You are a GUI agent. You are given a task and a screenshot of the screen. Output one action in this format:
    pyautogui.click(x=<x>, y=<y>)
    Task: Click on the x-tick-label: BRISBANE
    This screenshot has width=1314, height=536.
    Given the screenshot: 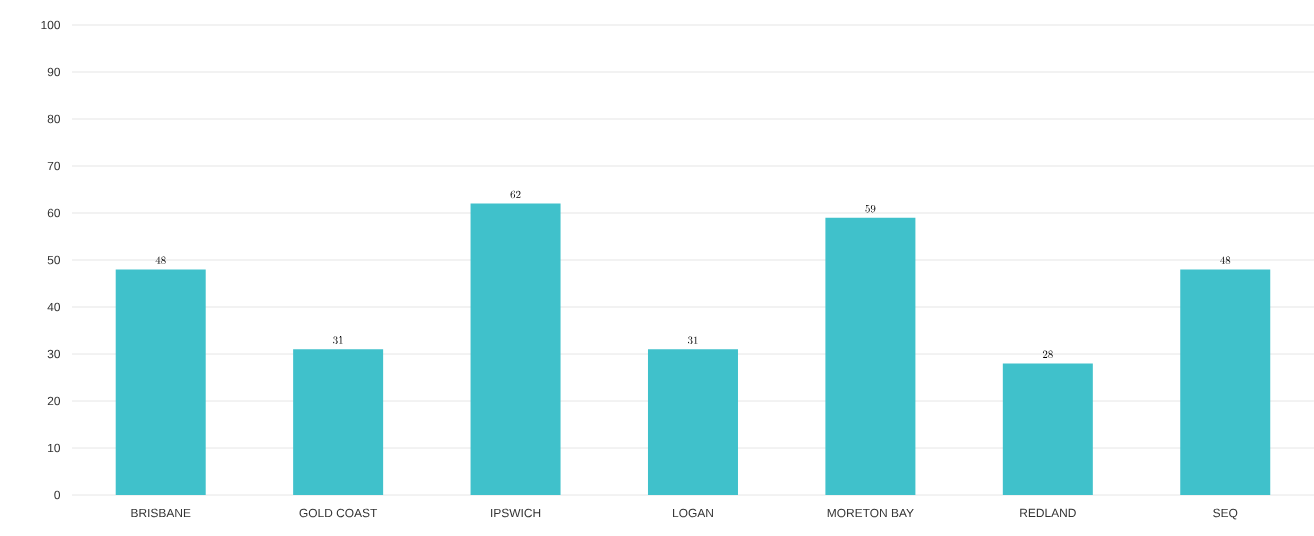 What is the action you would take?
    pyautogui.click(x=161, y=513)
    